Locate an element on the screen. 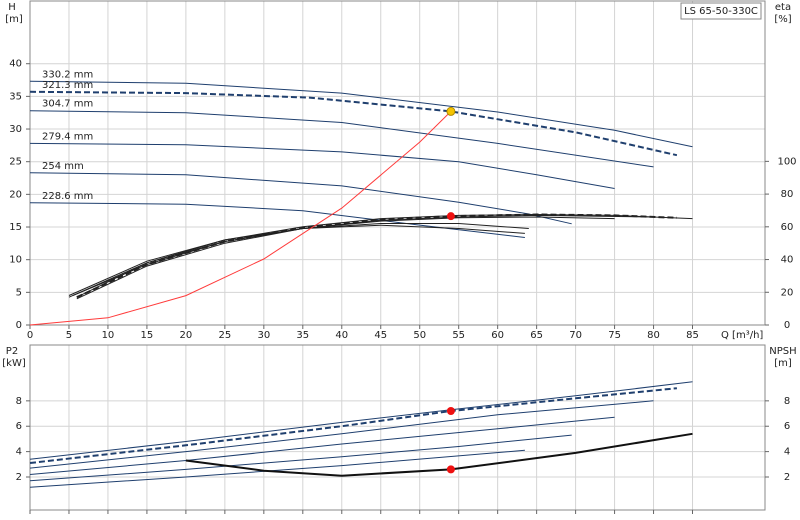 The height and width of the screenshot is (520, 800). y-tick-label: 2 is located at coordinates (19, 477).